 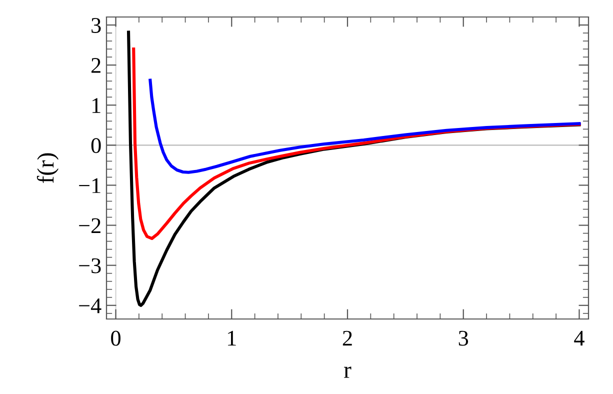 What do you see at coordinates (90, 306) in the screenshot?
I see `y-tick-label: −4` at bounding box center [90, 306].